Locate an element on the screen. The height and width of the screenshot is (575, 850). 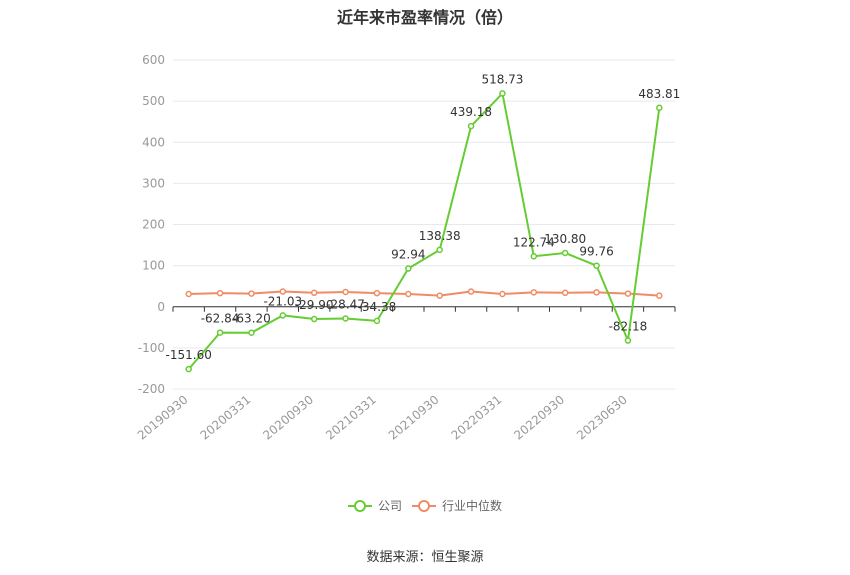
y-tick-label: -200 is located at coordinates (151, 389).